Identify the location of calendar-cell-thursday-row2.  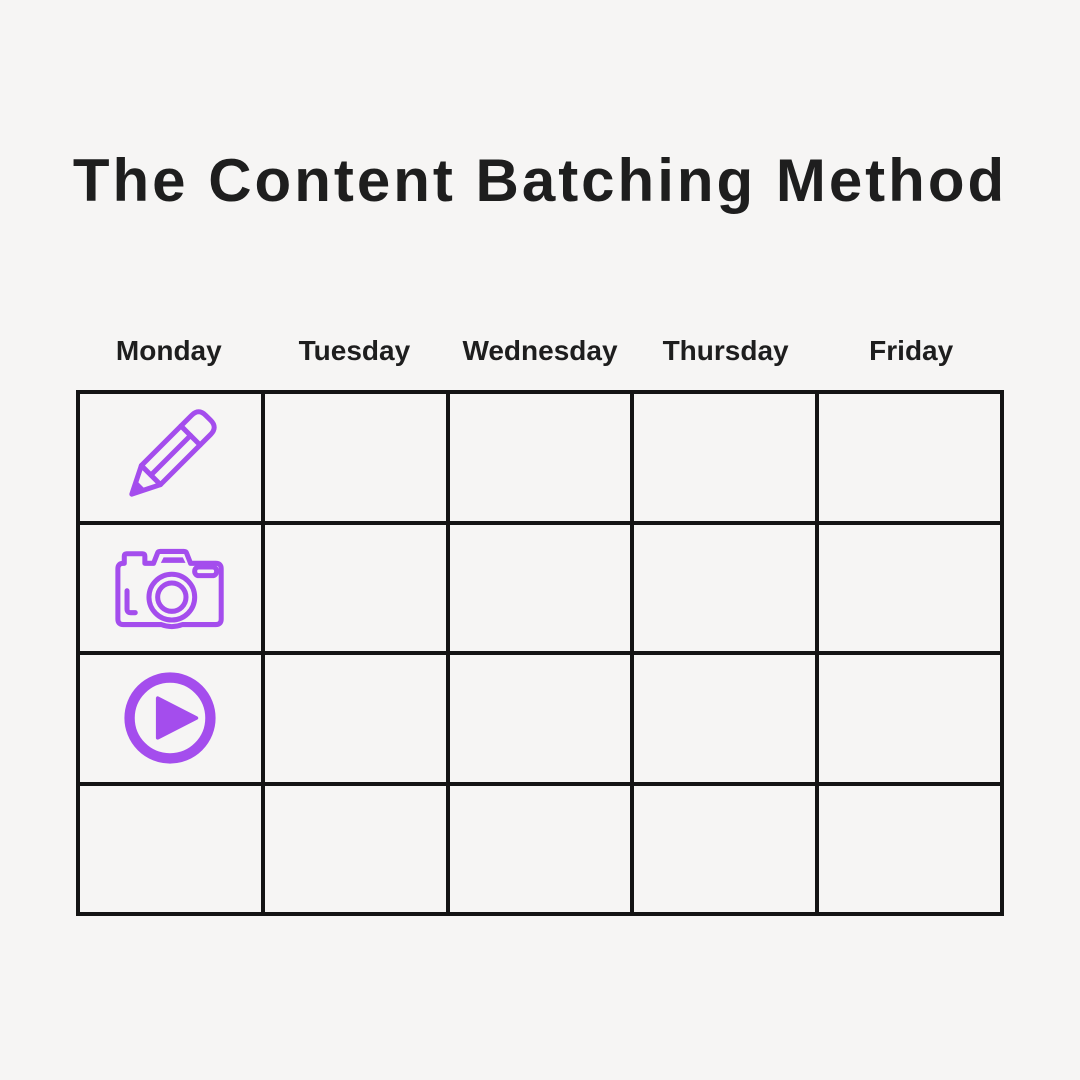
(725, 587).